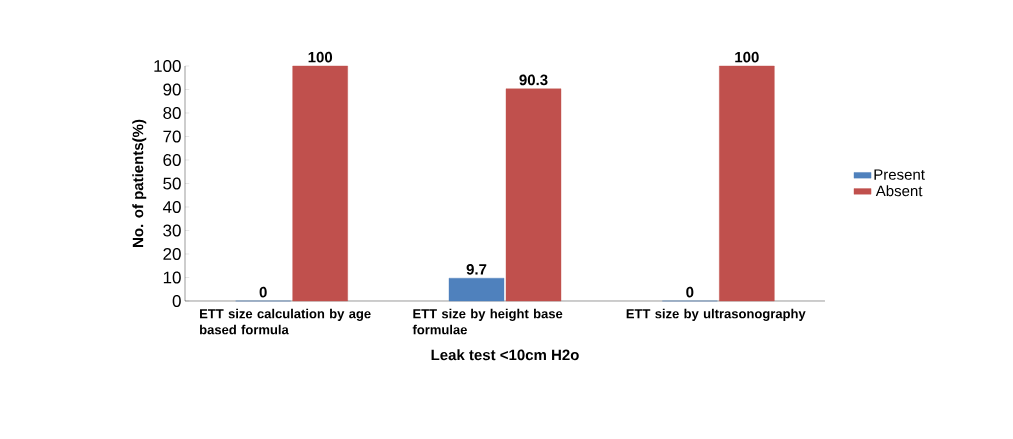  I want to click on y-tick-label: 90, so click(172, 89).